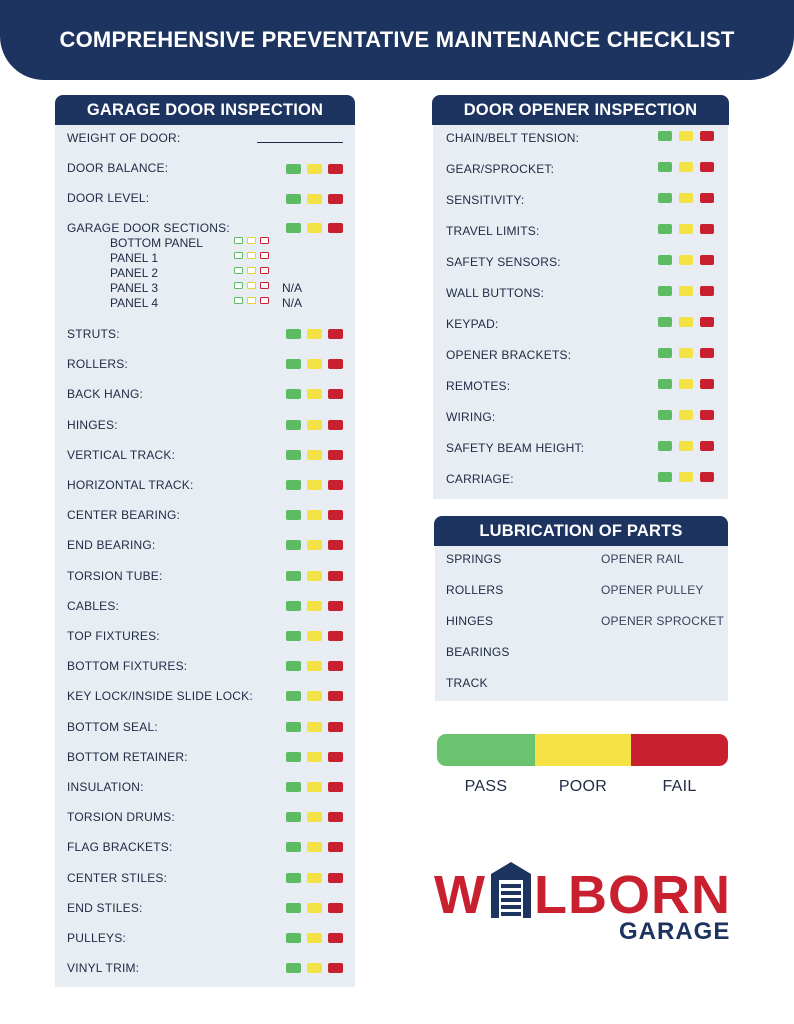 This screenshot has height=1024, width=794. Describe the element at coordinates (314, 938) in the screenshot. I see `garage-item-20-poor-checkbox` at that location.